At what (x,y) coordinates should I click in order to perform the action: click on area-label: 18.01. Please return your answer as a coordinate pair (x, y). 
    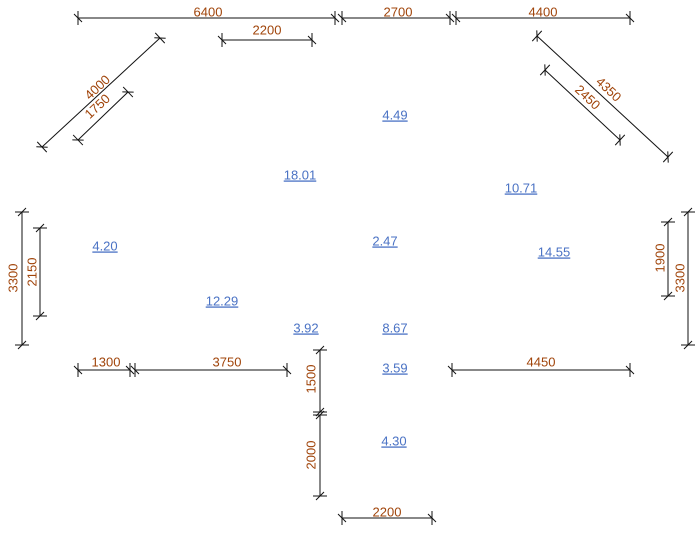
    Looking at the image, I should click on (300, 174).